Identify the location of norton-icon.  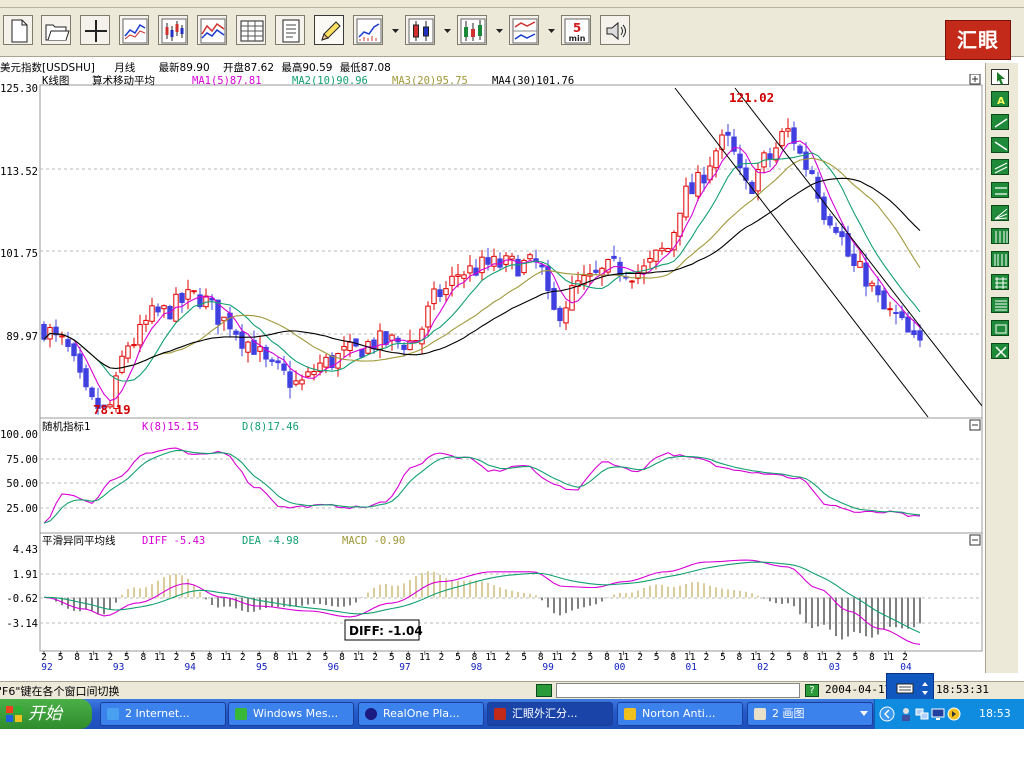
(630, 714).